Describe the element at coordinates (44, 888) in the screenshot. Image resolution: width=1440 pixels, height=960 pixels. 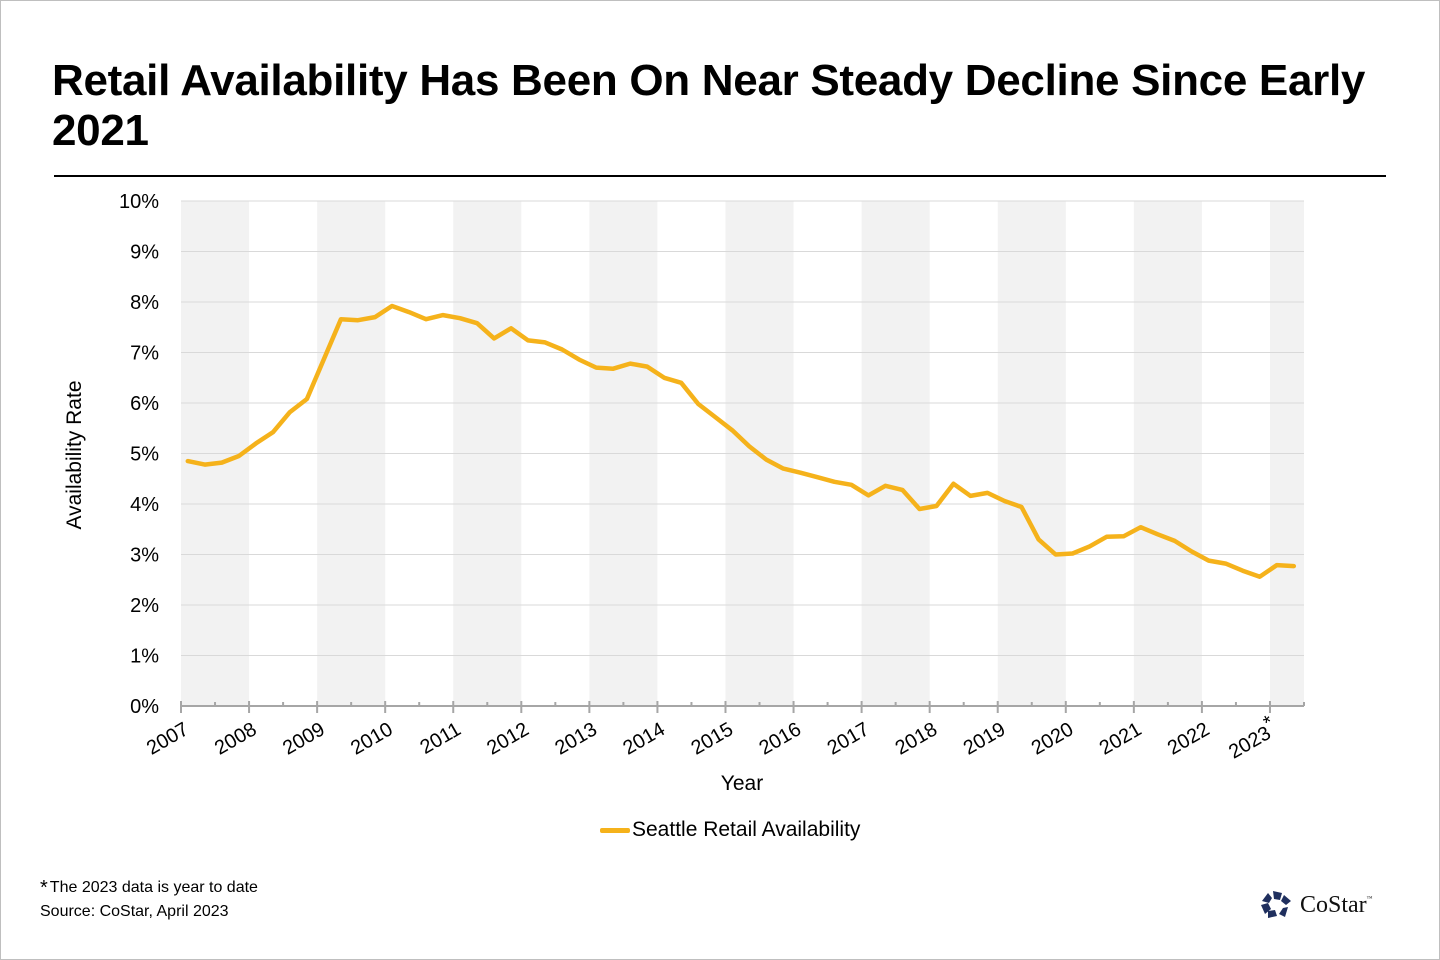
I see `footnote-asterisk: *` at that location.